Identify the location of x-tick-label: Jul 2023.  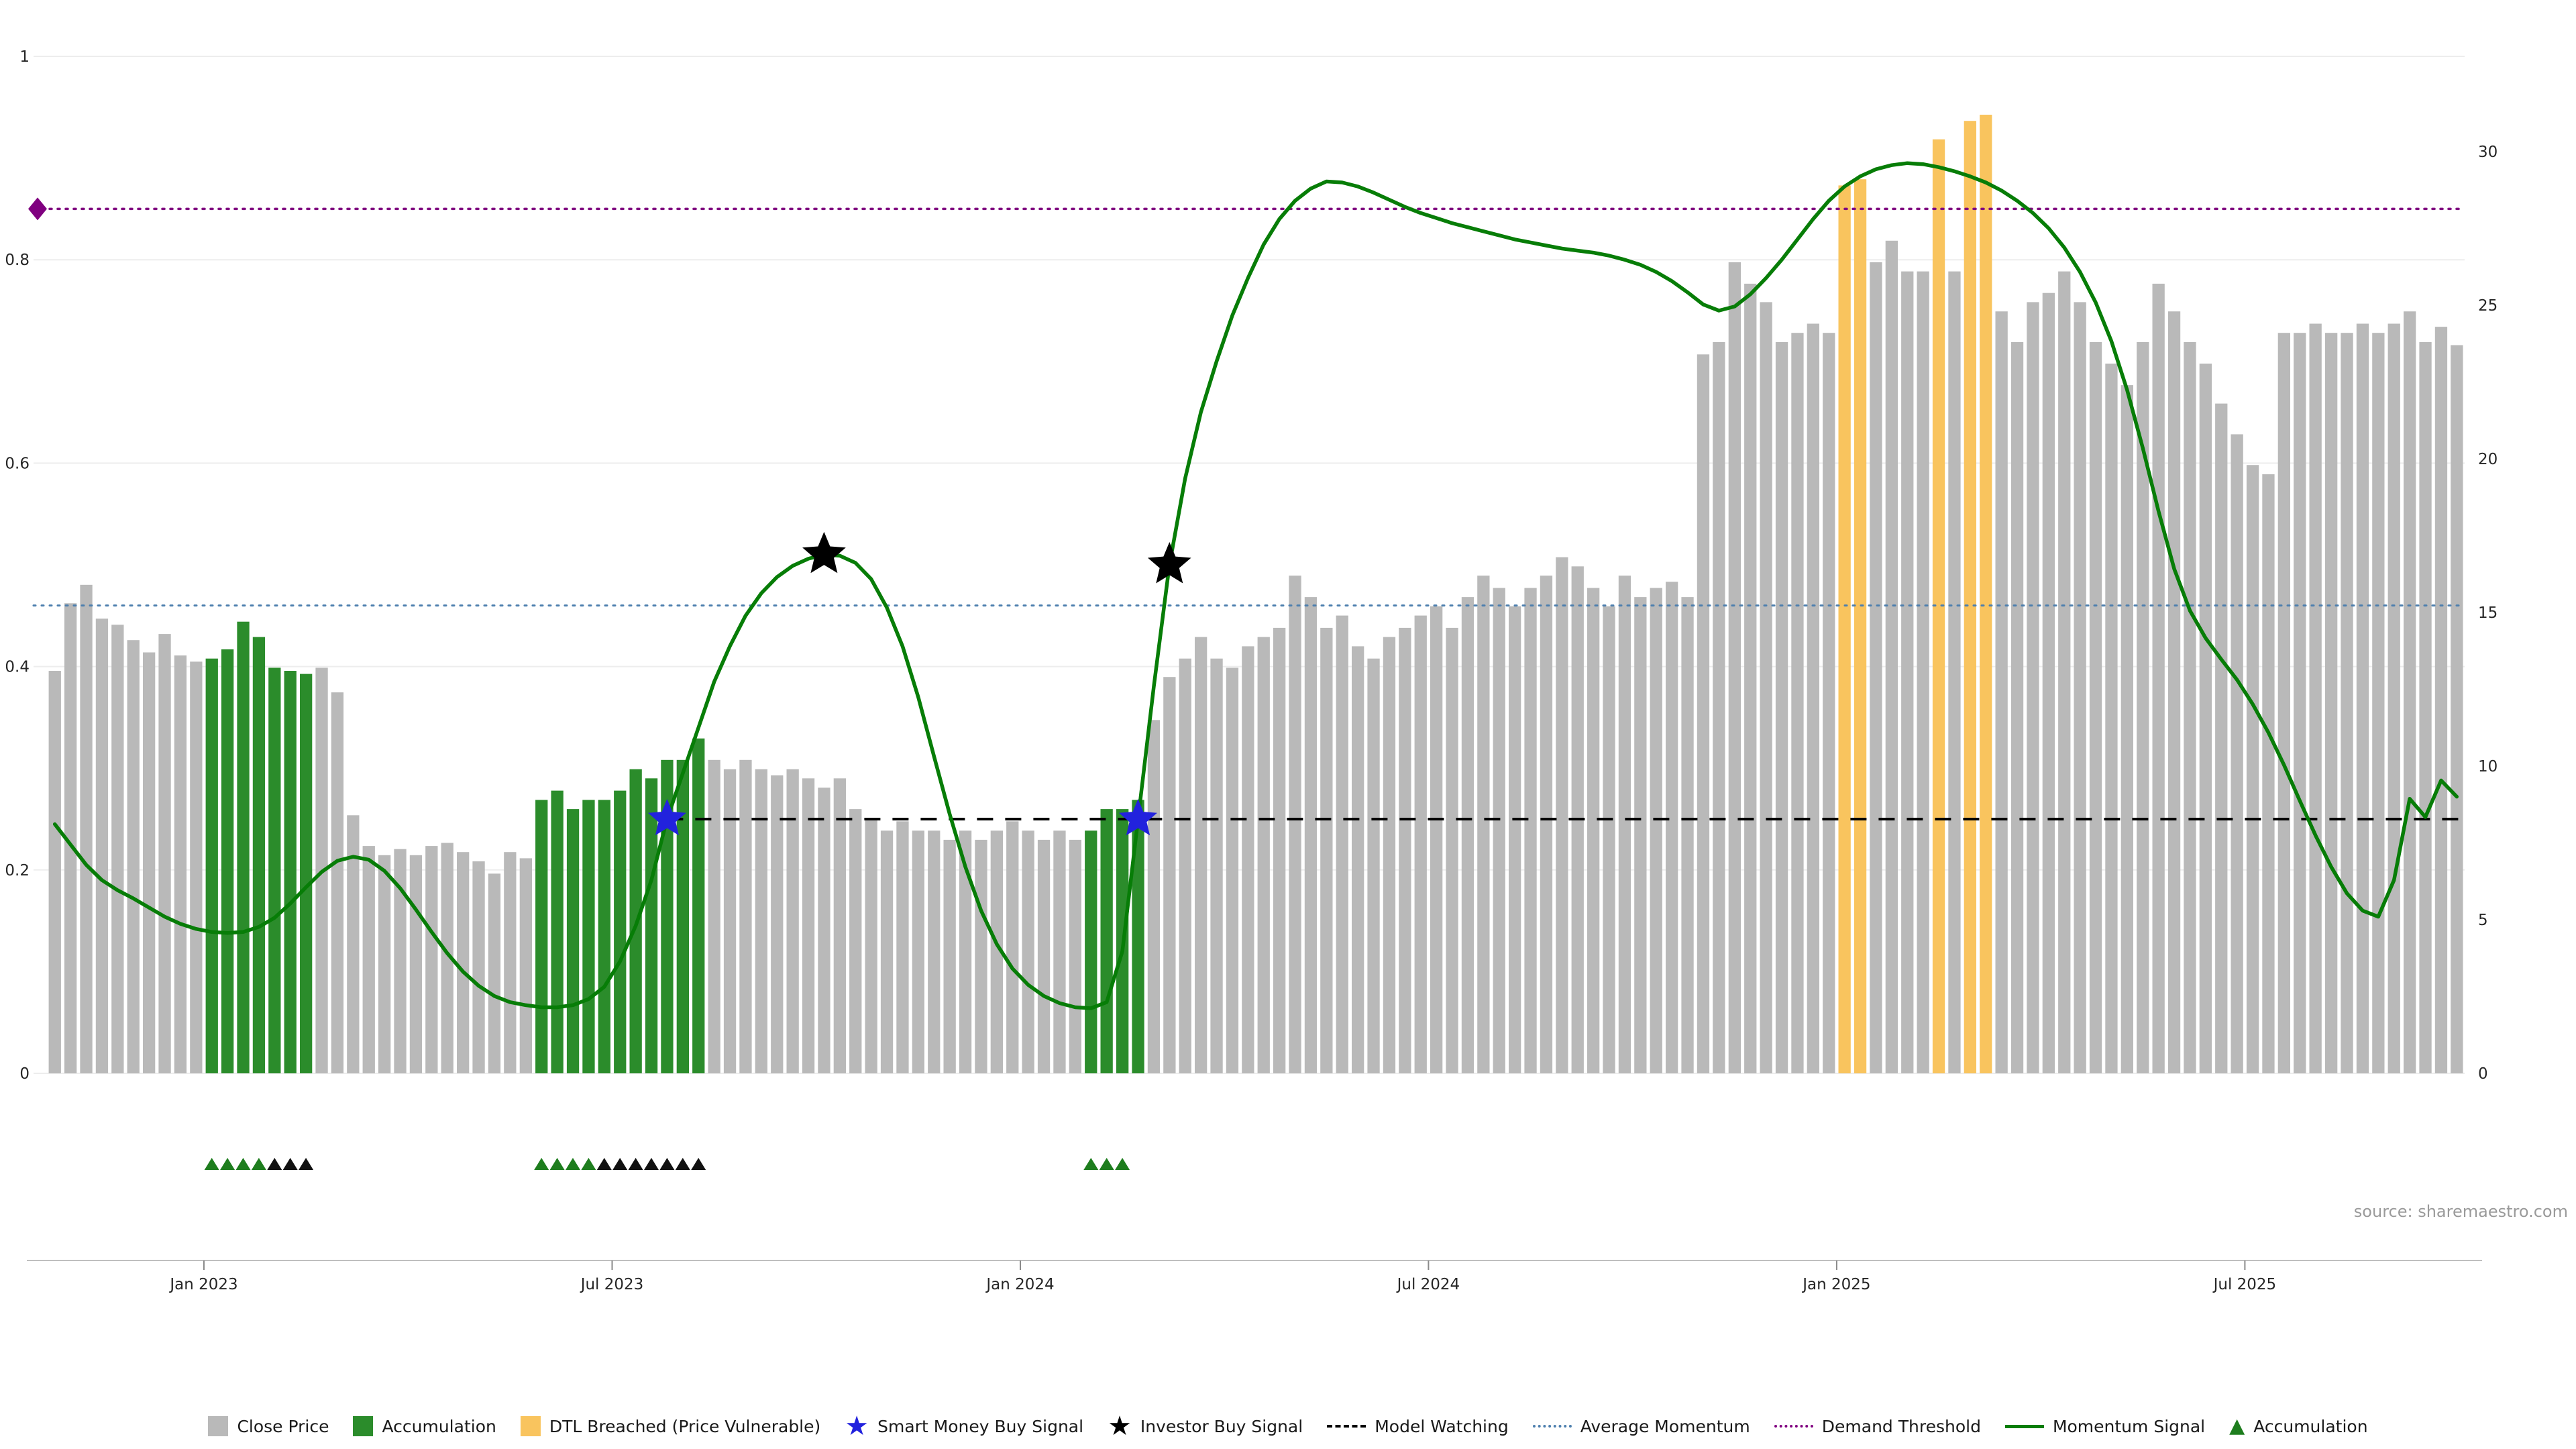
(612, 1284).